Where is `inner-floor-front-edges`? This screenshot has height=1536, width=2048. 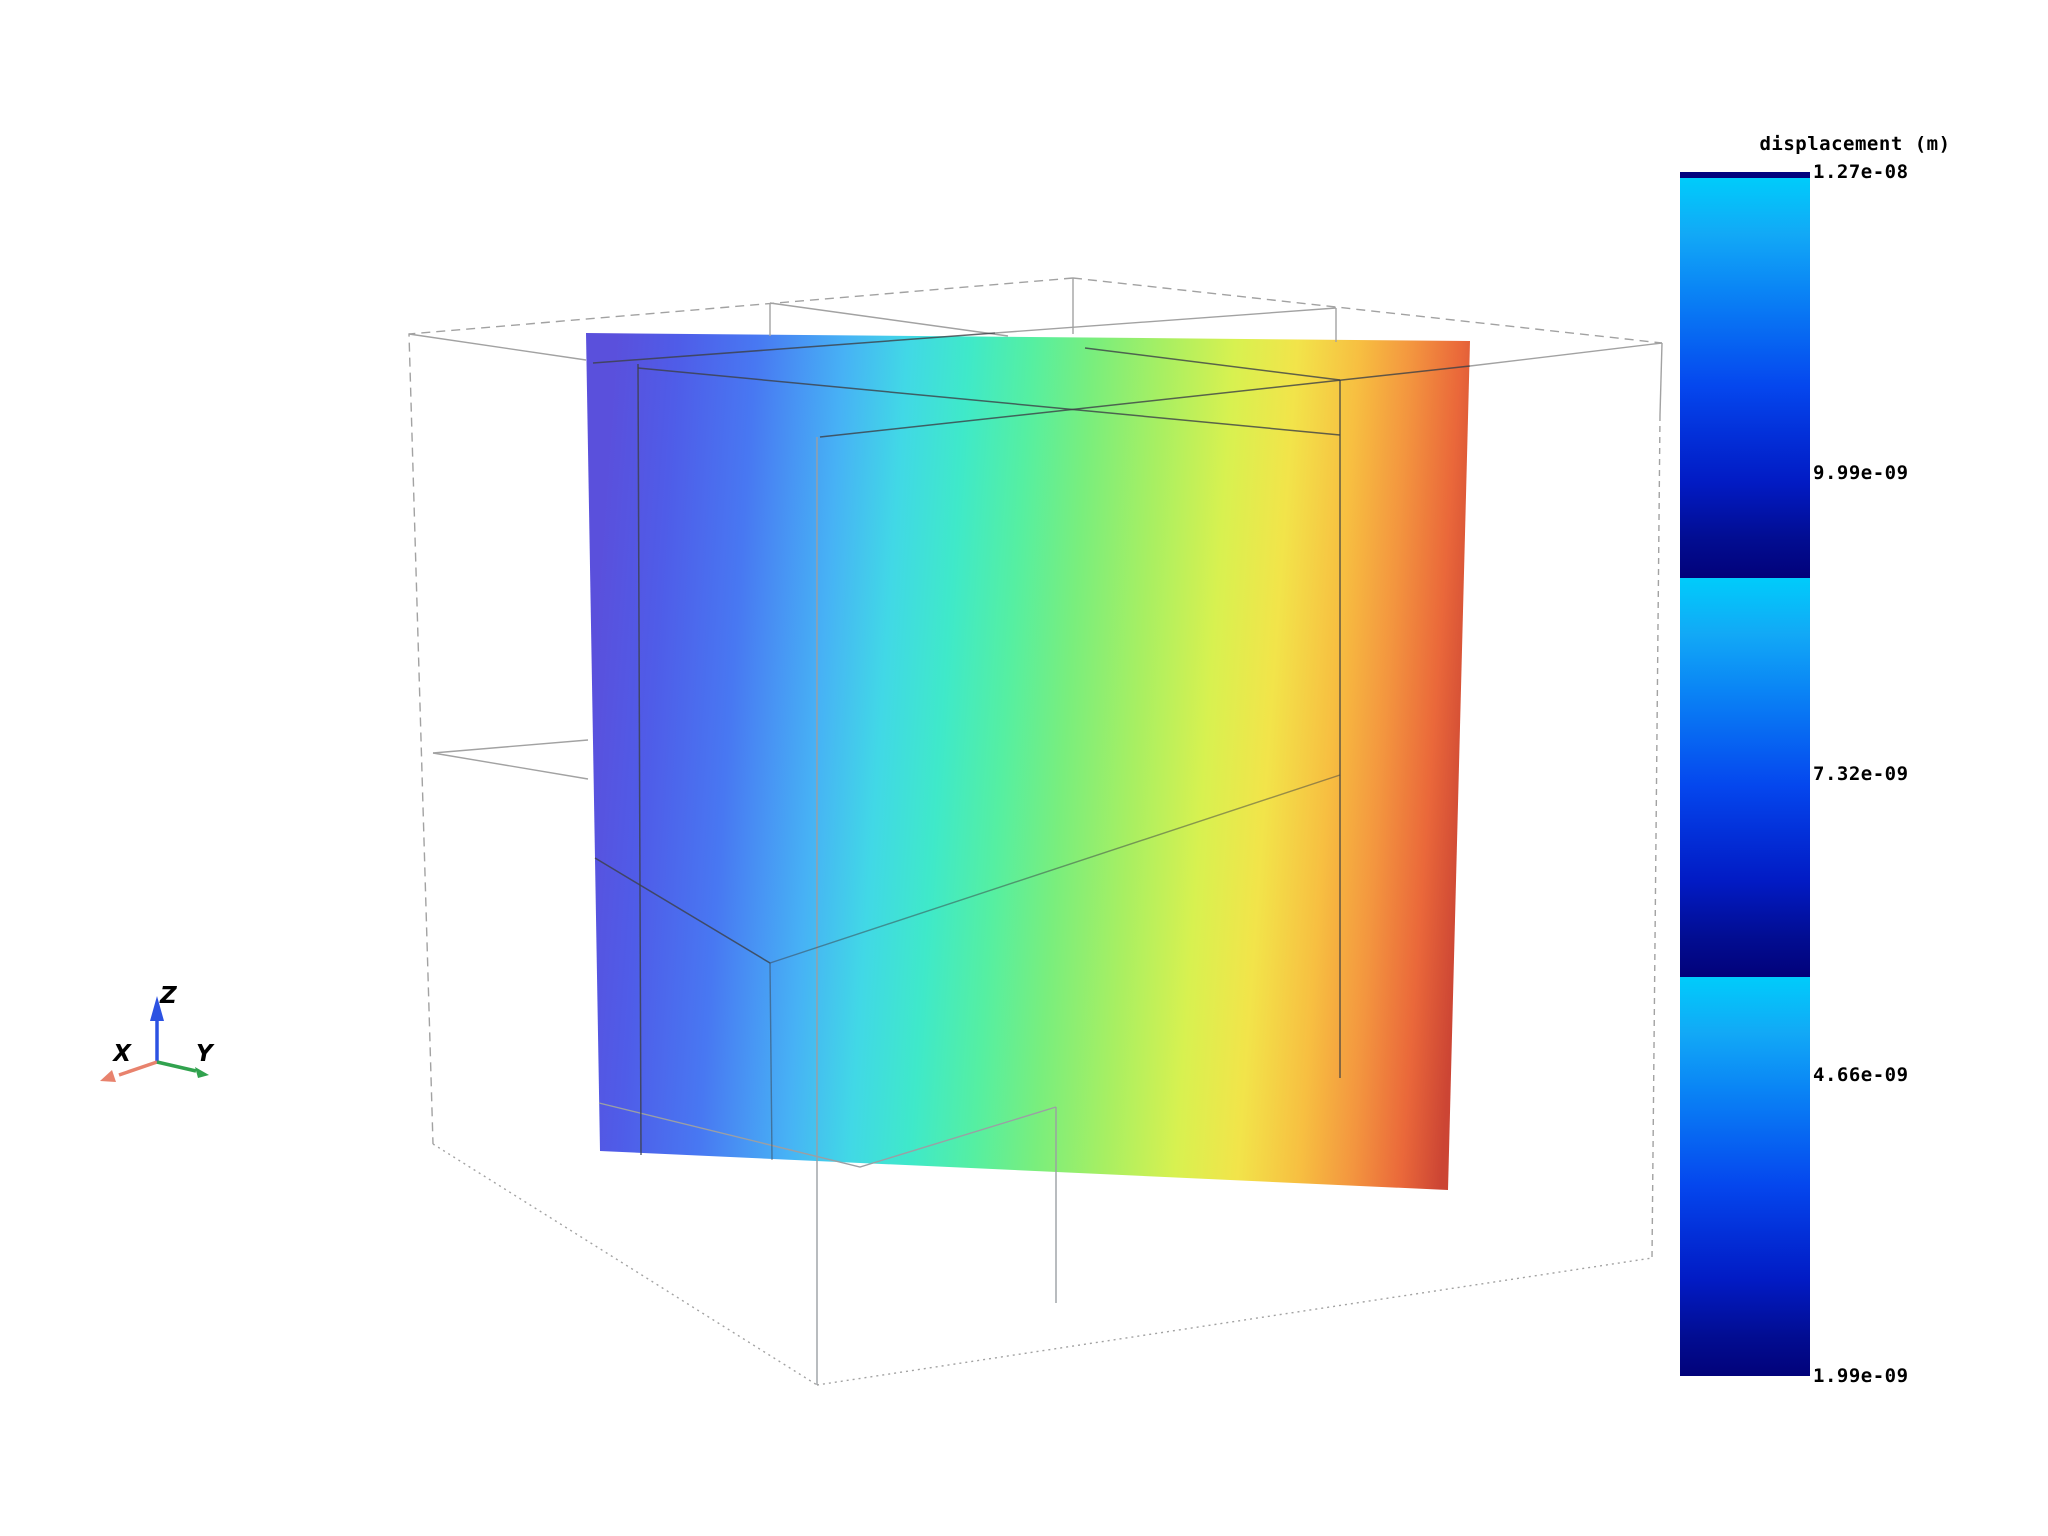
inner-floor-front-edges is located at coordinates (827, 1135).